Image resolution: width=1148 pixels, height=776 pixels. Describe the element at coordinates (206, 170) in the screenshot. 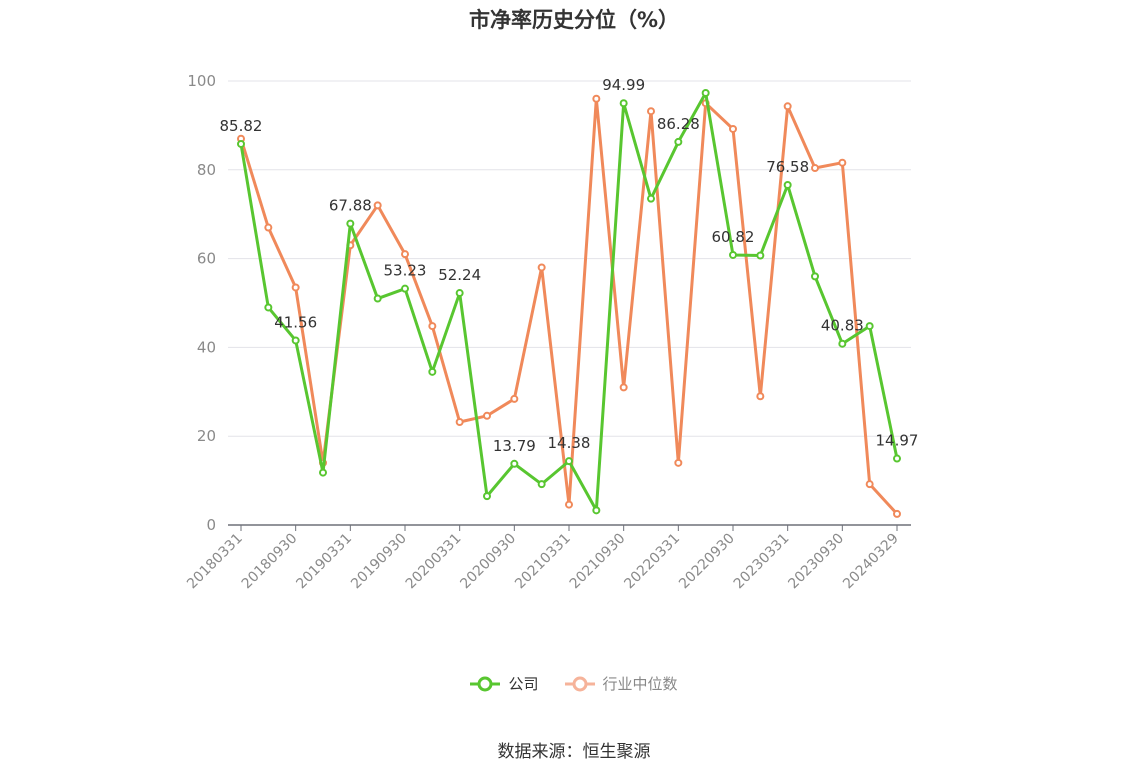

I see `y-tick-label: 80` at that location.